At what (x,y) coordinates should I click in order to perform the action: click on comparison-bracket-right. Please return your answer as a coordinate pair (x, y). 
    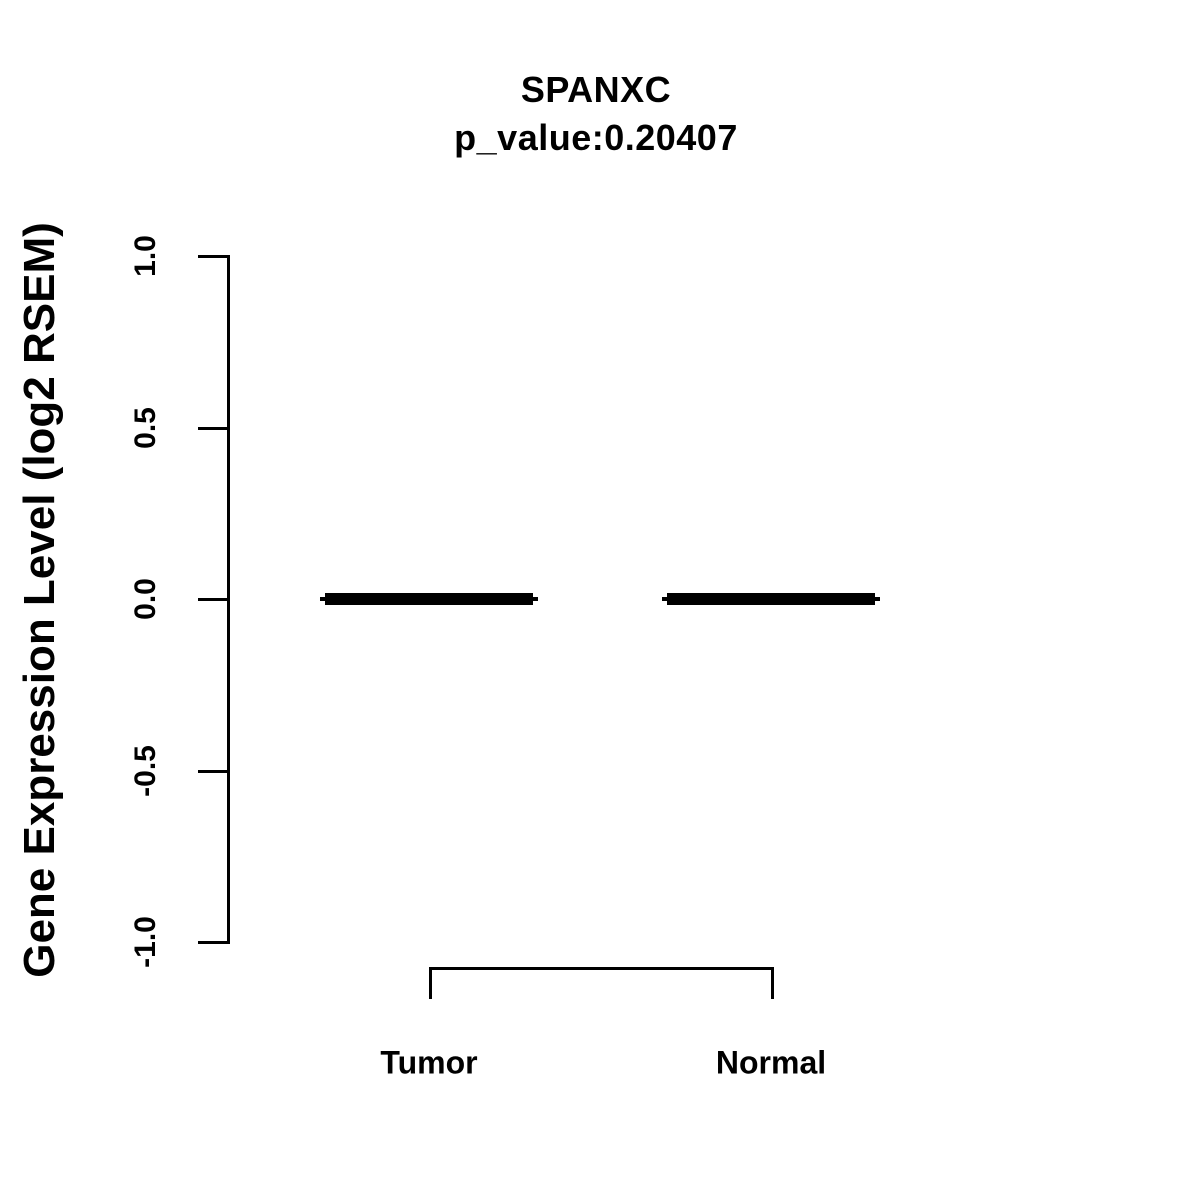
    Looking at the image, I should click on (772, 983).